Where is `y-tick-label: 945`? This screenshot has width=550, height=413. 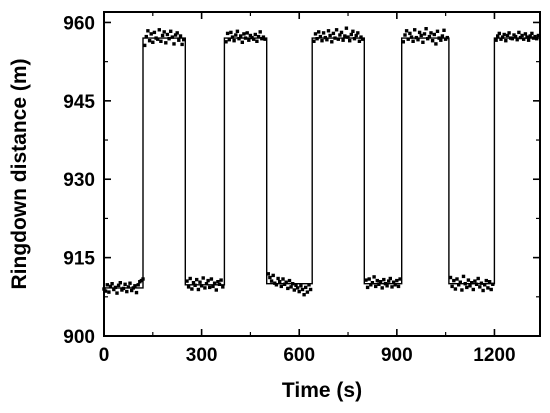
y-tick-label: 945 is located at coordinates (79, 102).